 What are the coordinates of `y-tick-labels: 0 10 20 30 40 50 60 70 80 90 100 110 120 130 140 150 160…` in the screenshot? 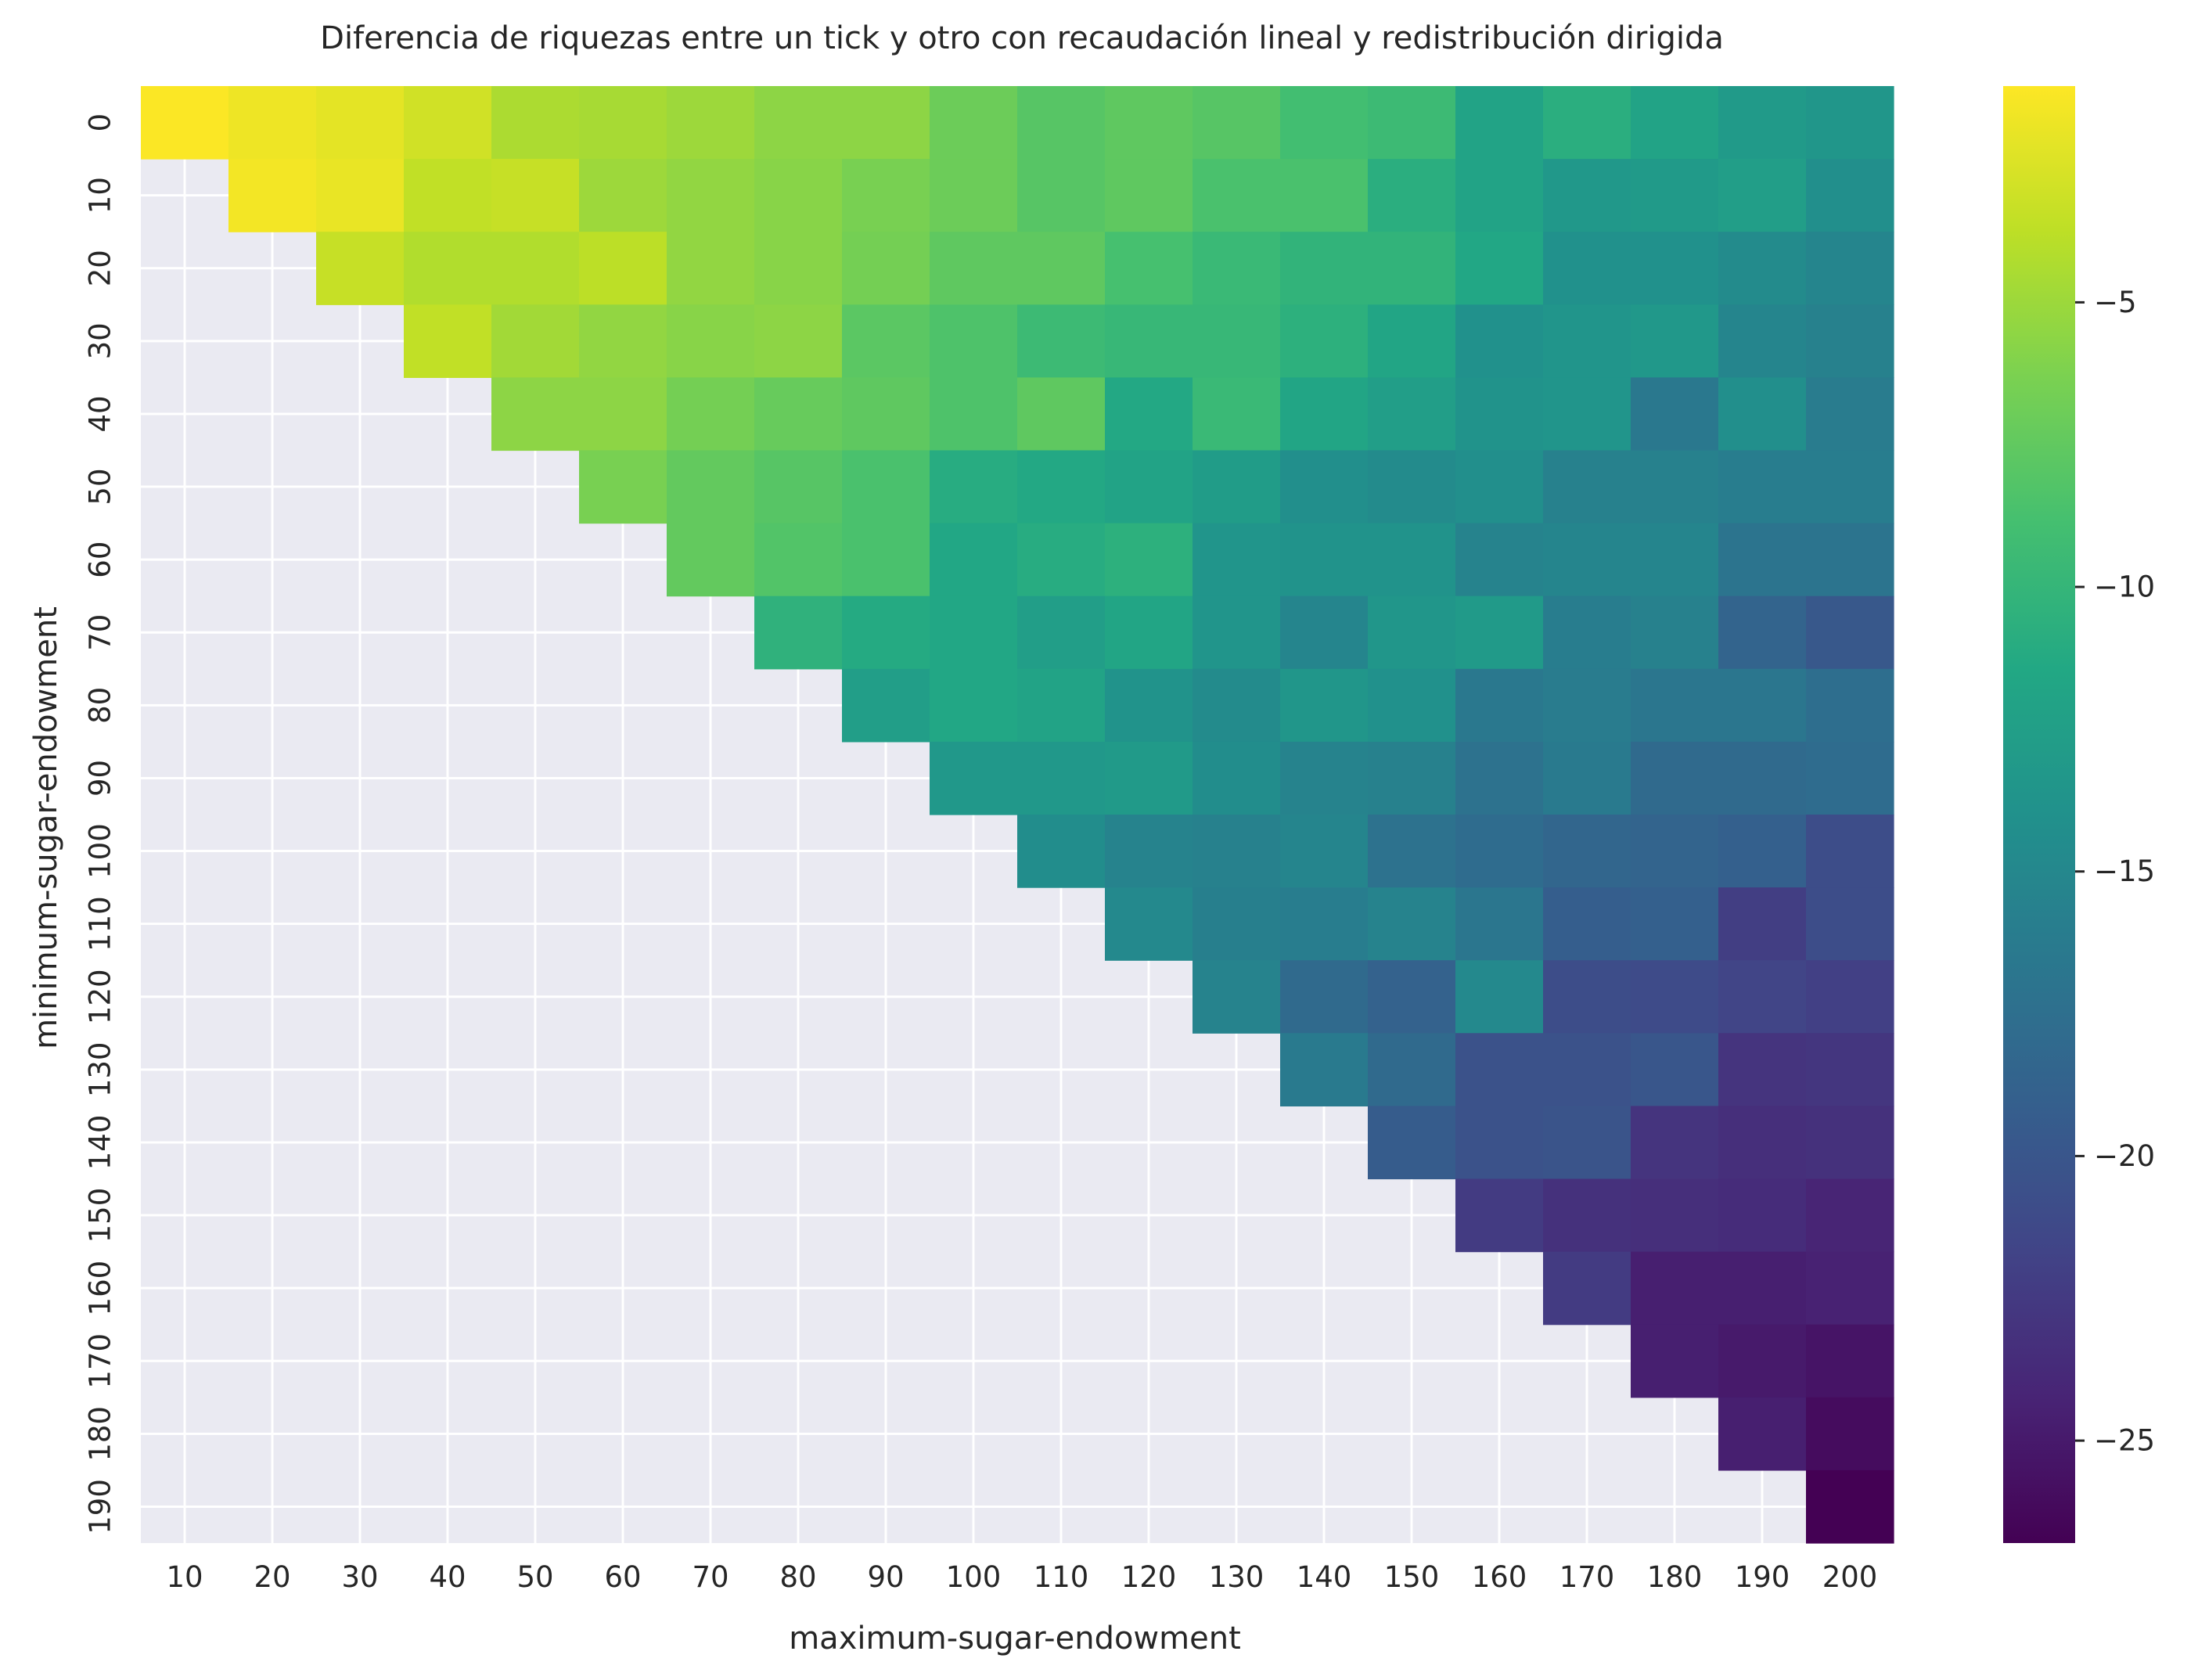 It's located at (100, 823).